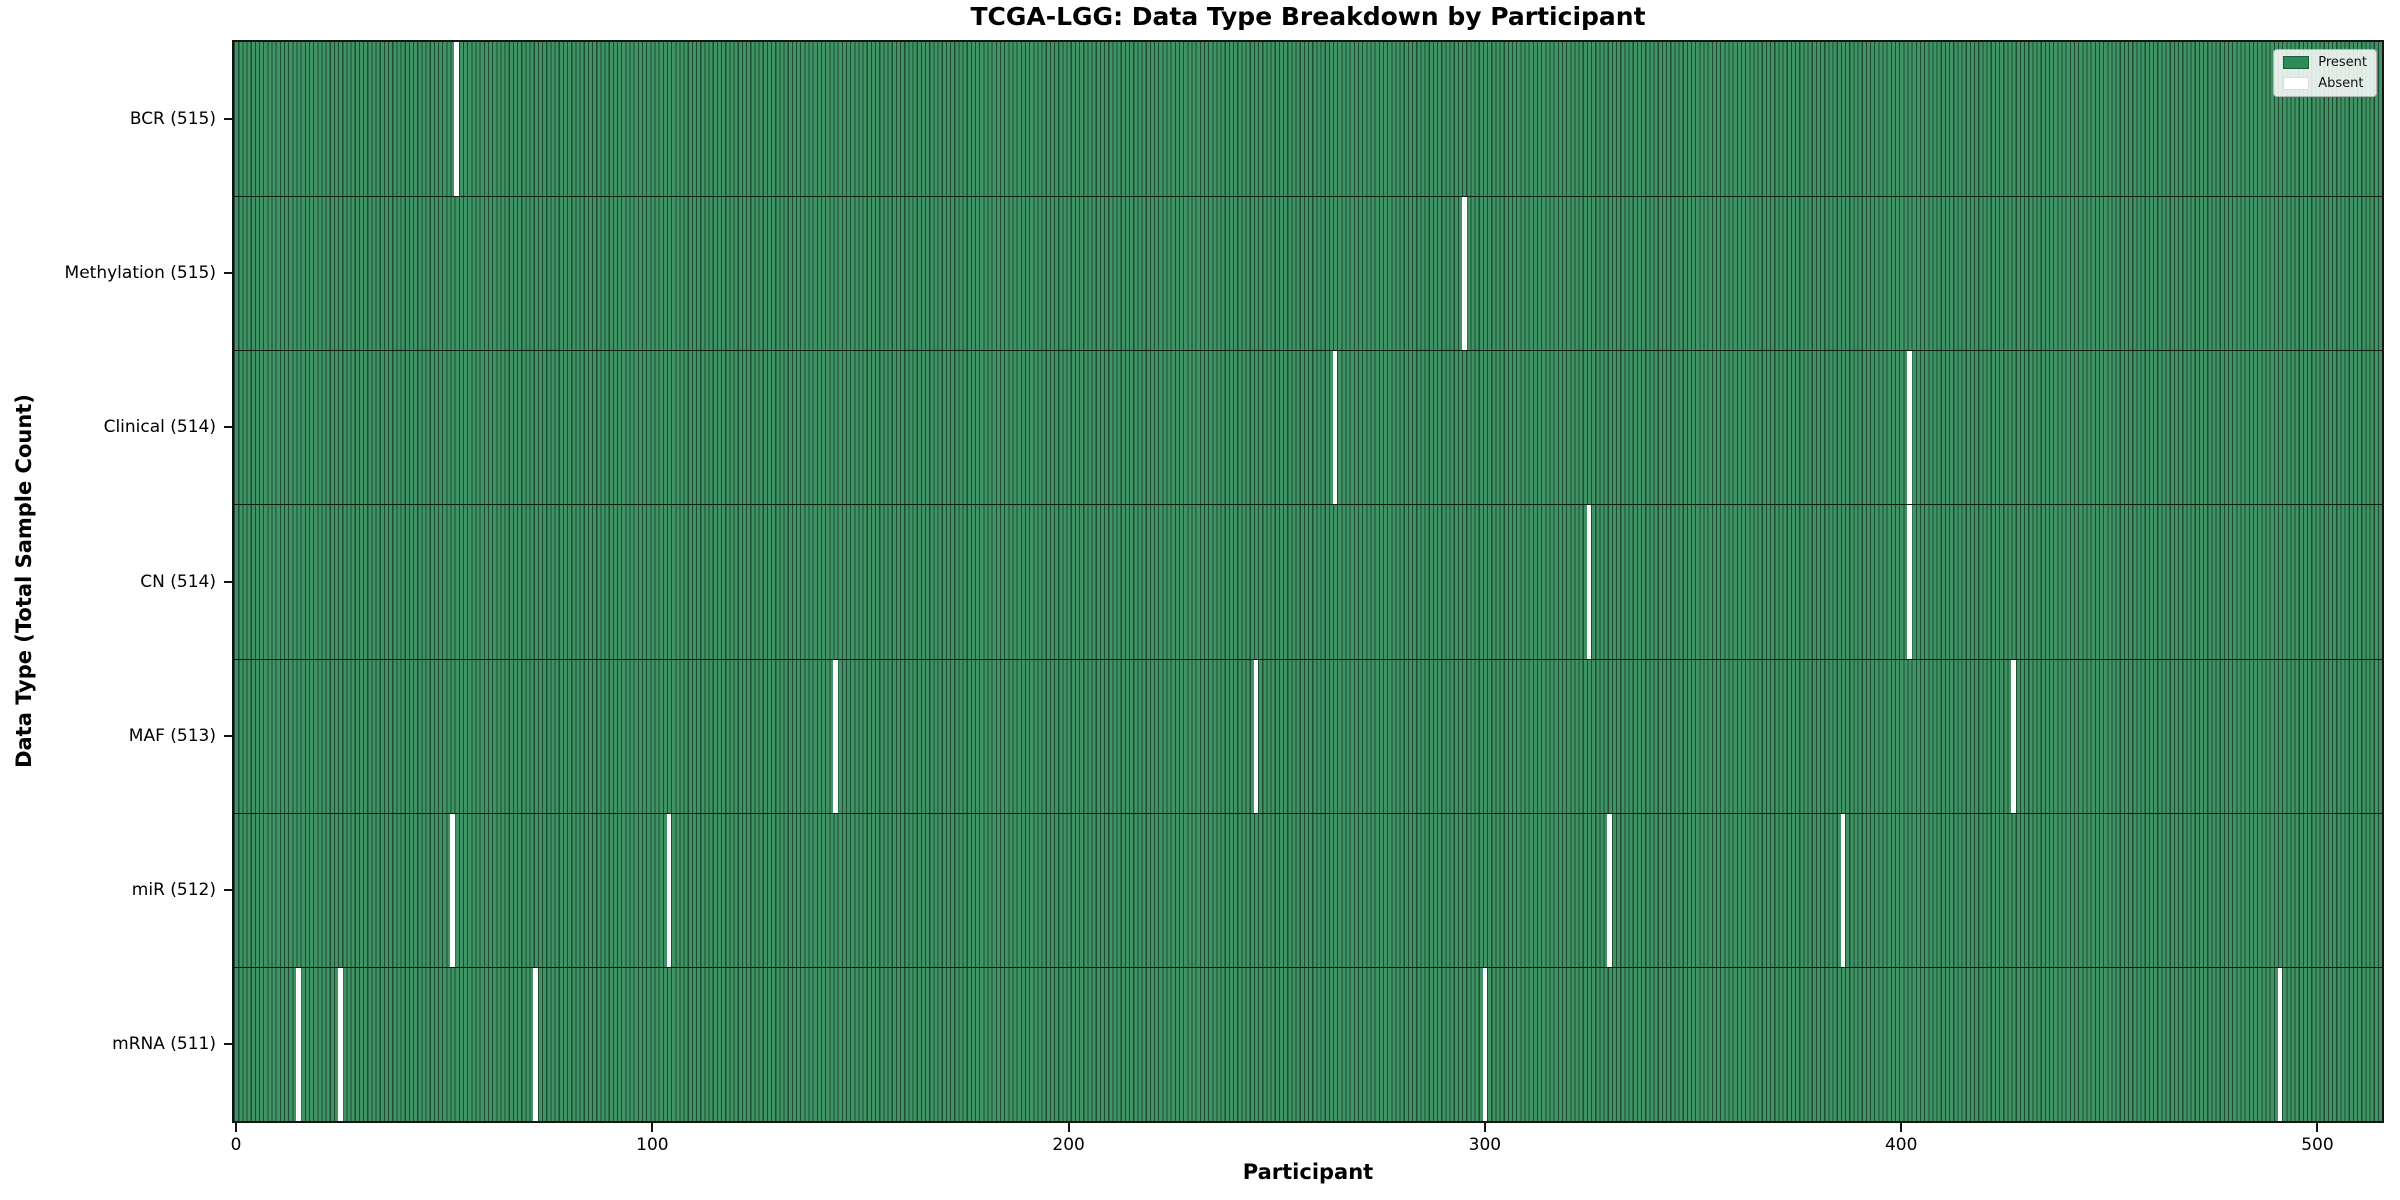  Describe the element at coordinates (1308, 889) in the screenshot. I see `row-miR` at that location.